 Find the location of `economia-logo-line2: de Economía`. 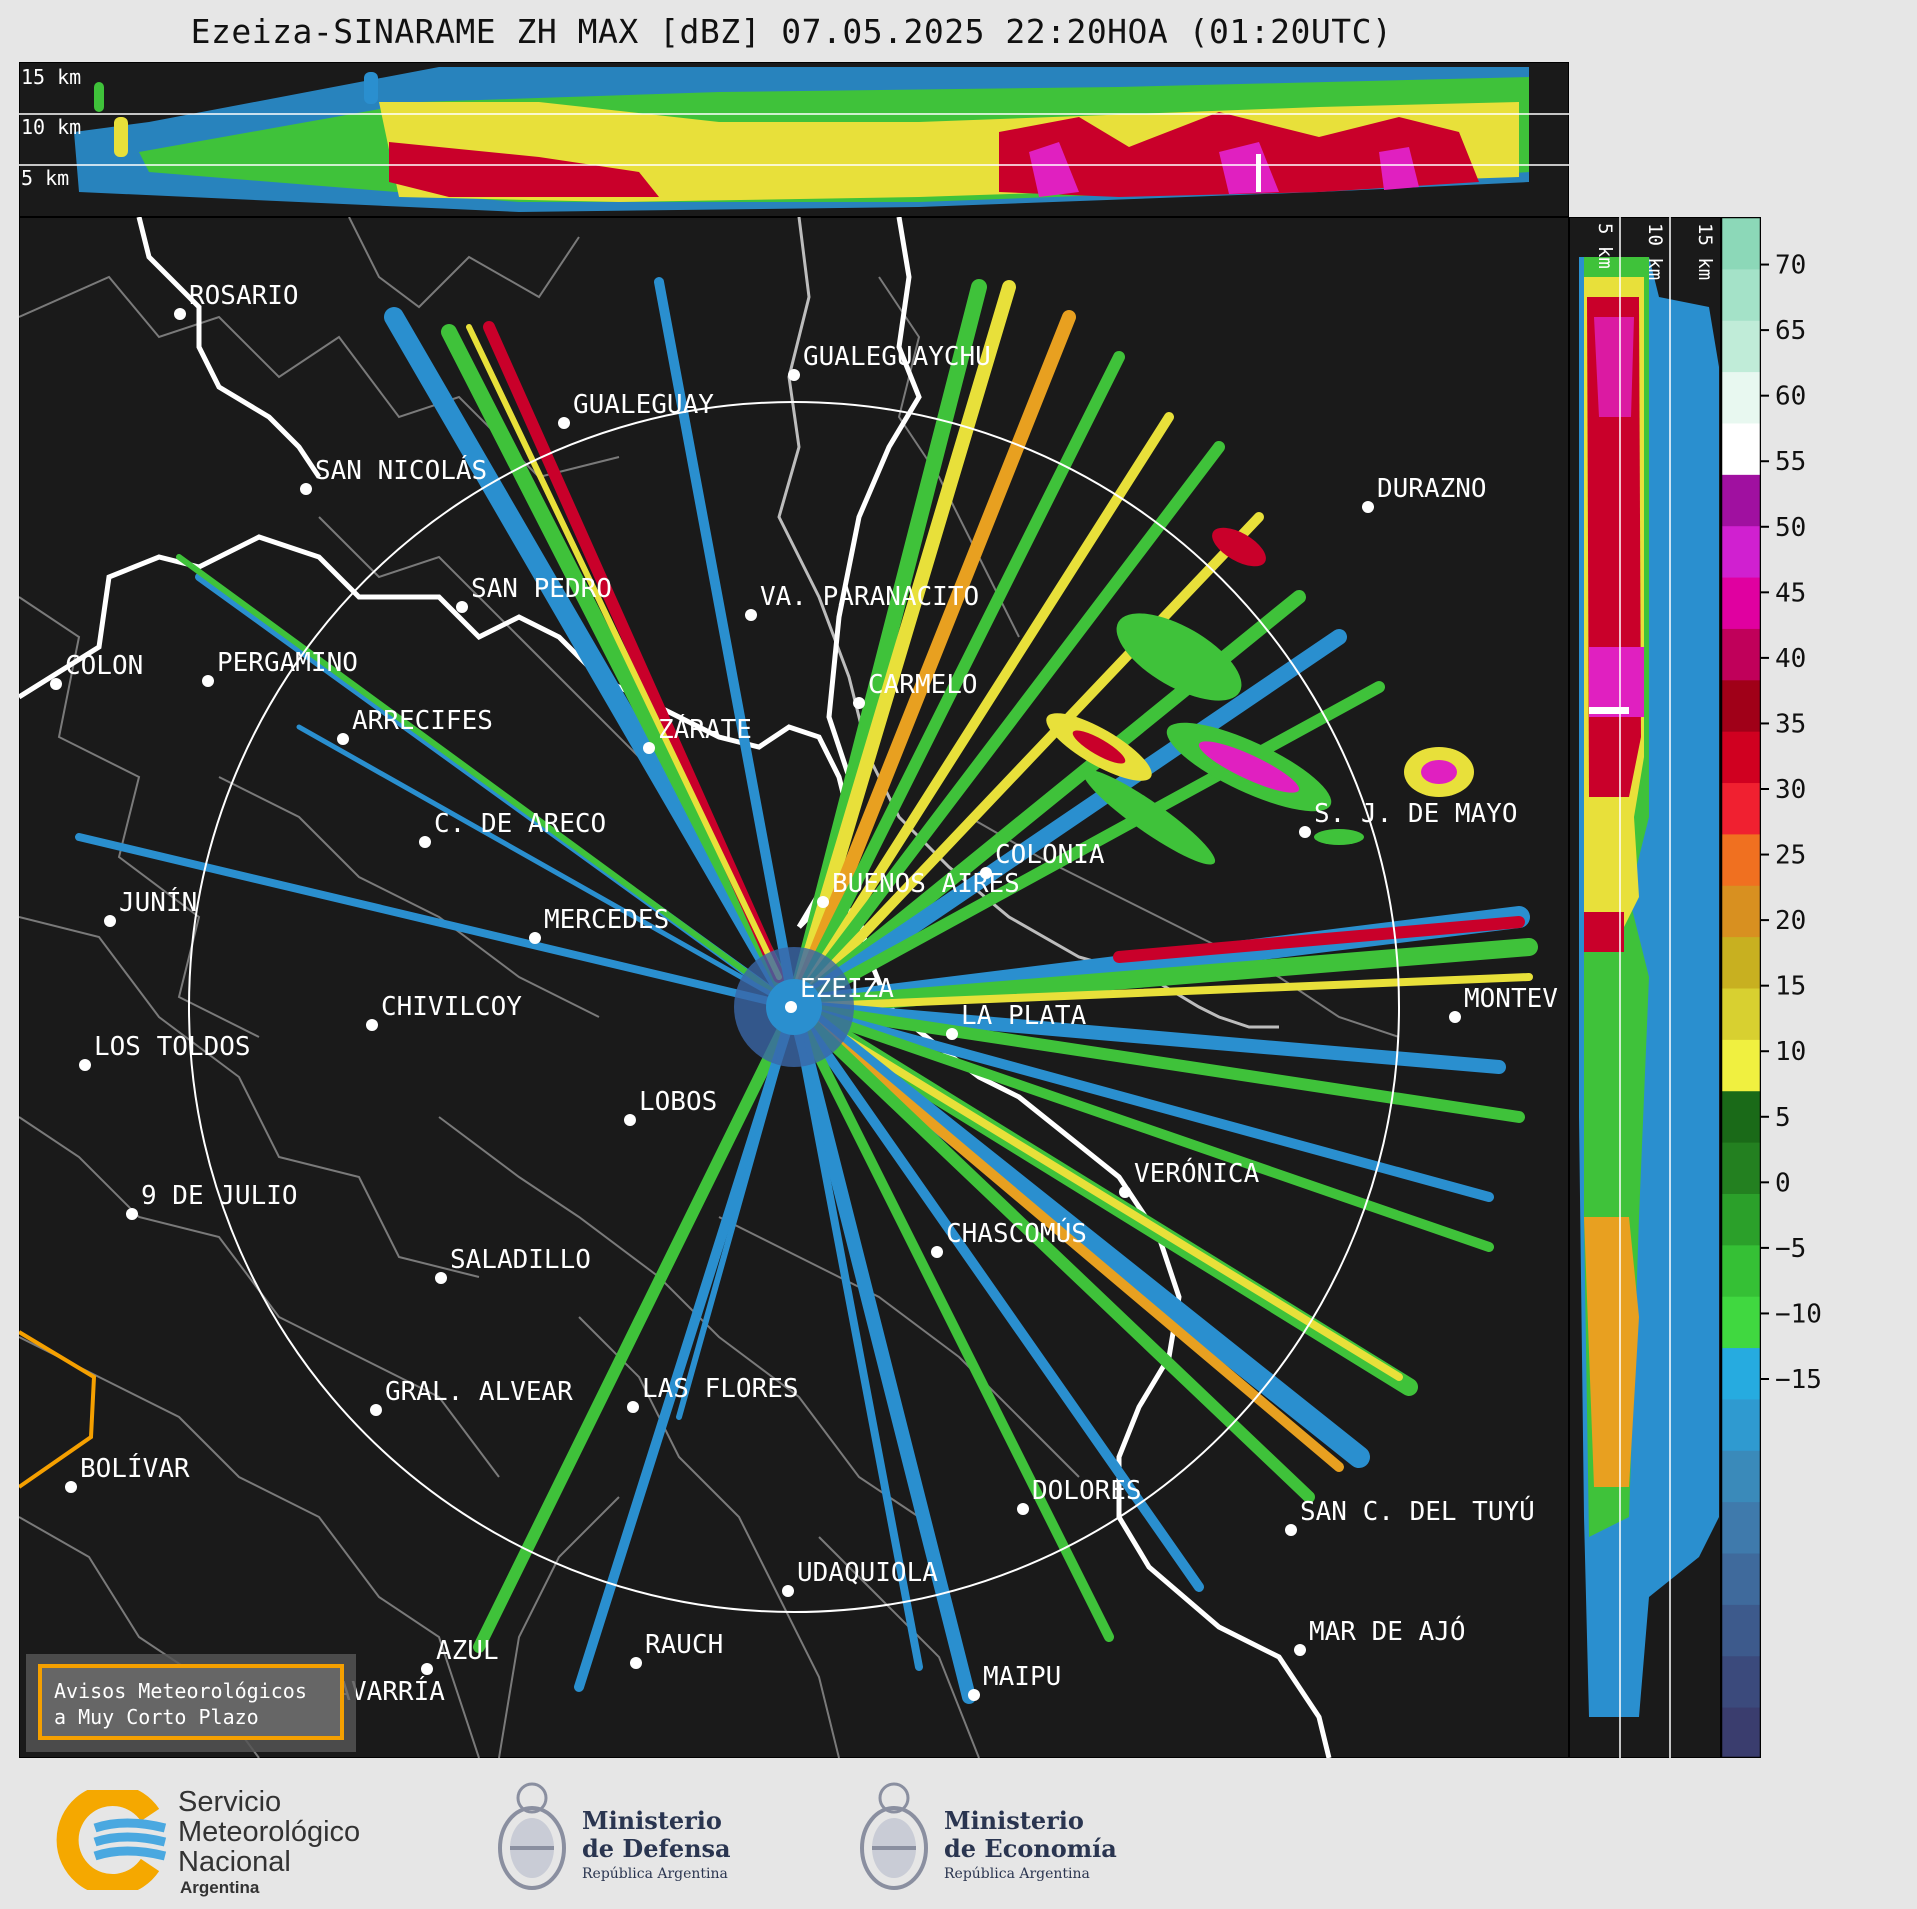

economia-logo-line2: de Economía is located at coordinates (1030, 1848).